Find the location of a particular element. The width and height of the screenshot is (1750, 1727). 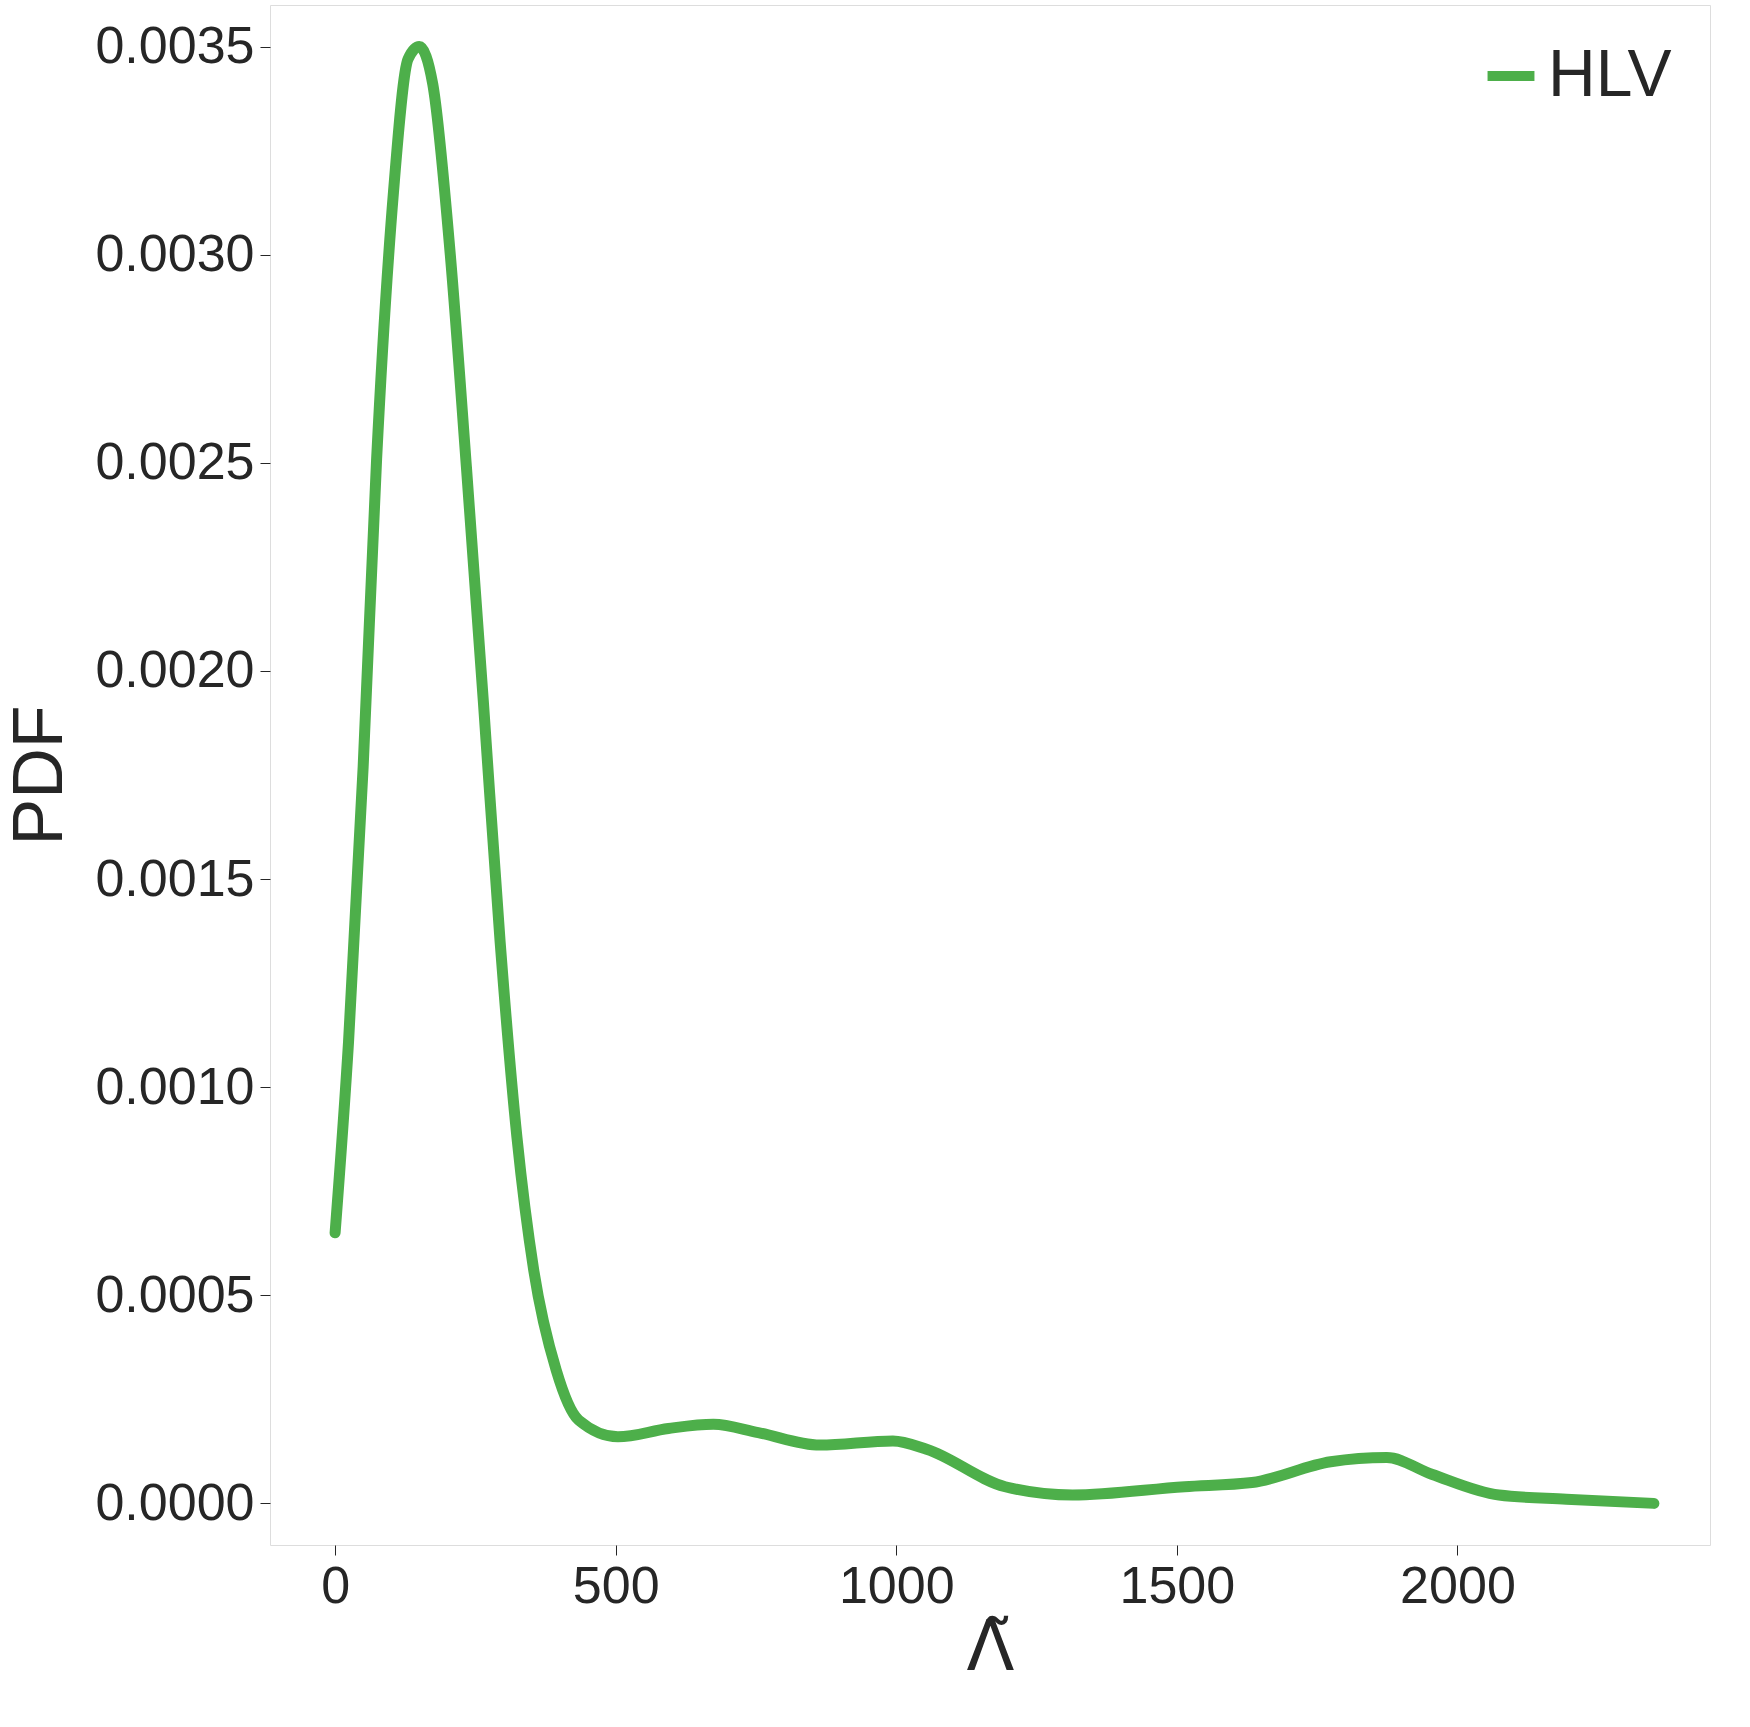

x-tick-label: 0 is located at coordinates (336, 1584).